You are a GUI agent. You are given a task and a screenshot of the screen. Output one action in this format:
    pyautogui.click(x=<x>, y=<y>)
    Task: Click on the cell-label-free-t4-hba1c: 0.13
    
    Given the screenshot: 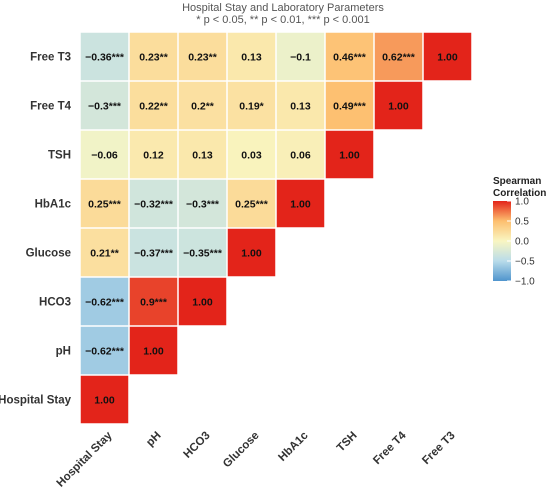 What is the action you would take?
    pyautogui.click(x=300, y=107)
    